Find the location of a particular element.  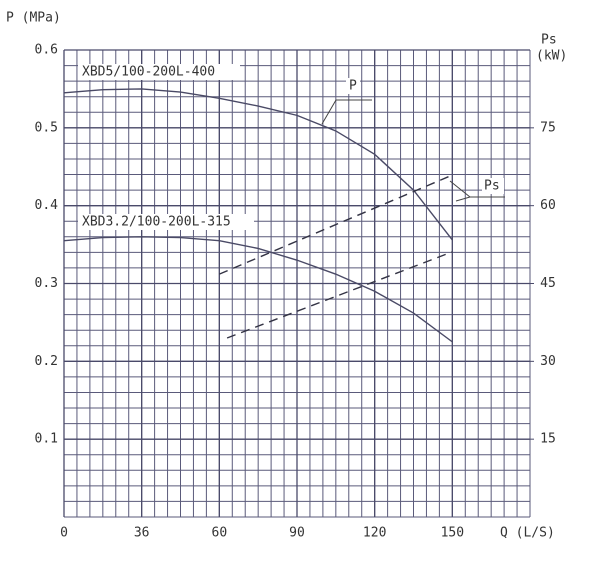

y-axis-title: P (MPa) is located at coordinates (33, 18).